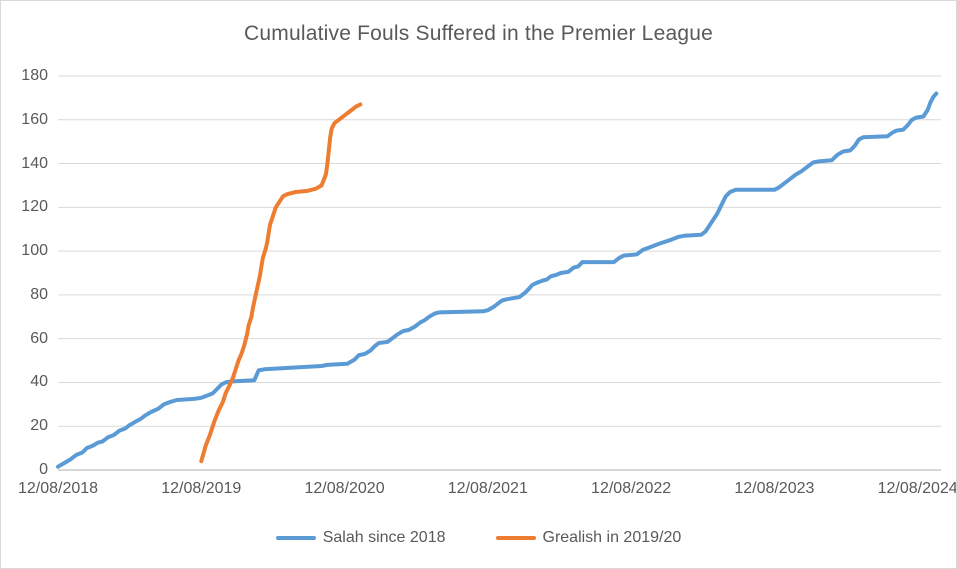  Describe the element at coordinates (201, 488) in the screenshot. I see `x-axis-tick-label: 12/08/2019` at that location.